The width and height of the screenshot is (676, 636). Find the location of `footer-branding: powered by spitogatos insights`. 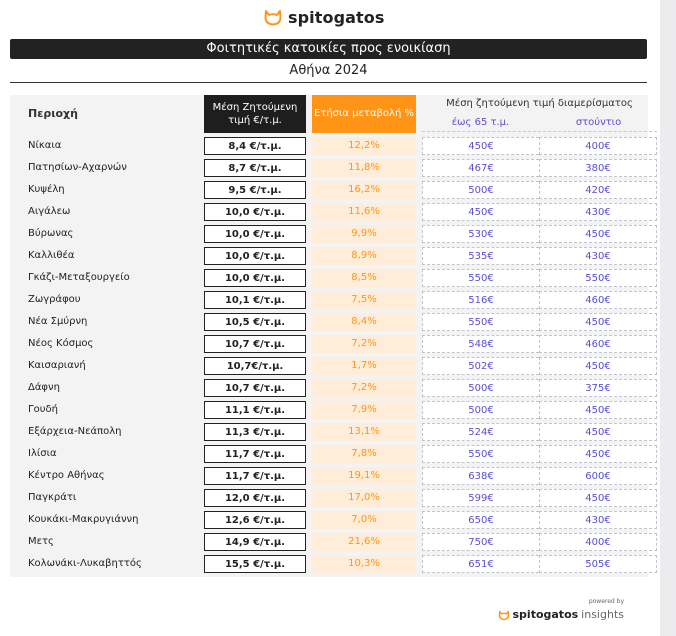

footer-branding: powered by spitogatos insights is located at coordinates (561, 609).